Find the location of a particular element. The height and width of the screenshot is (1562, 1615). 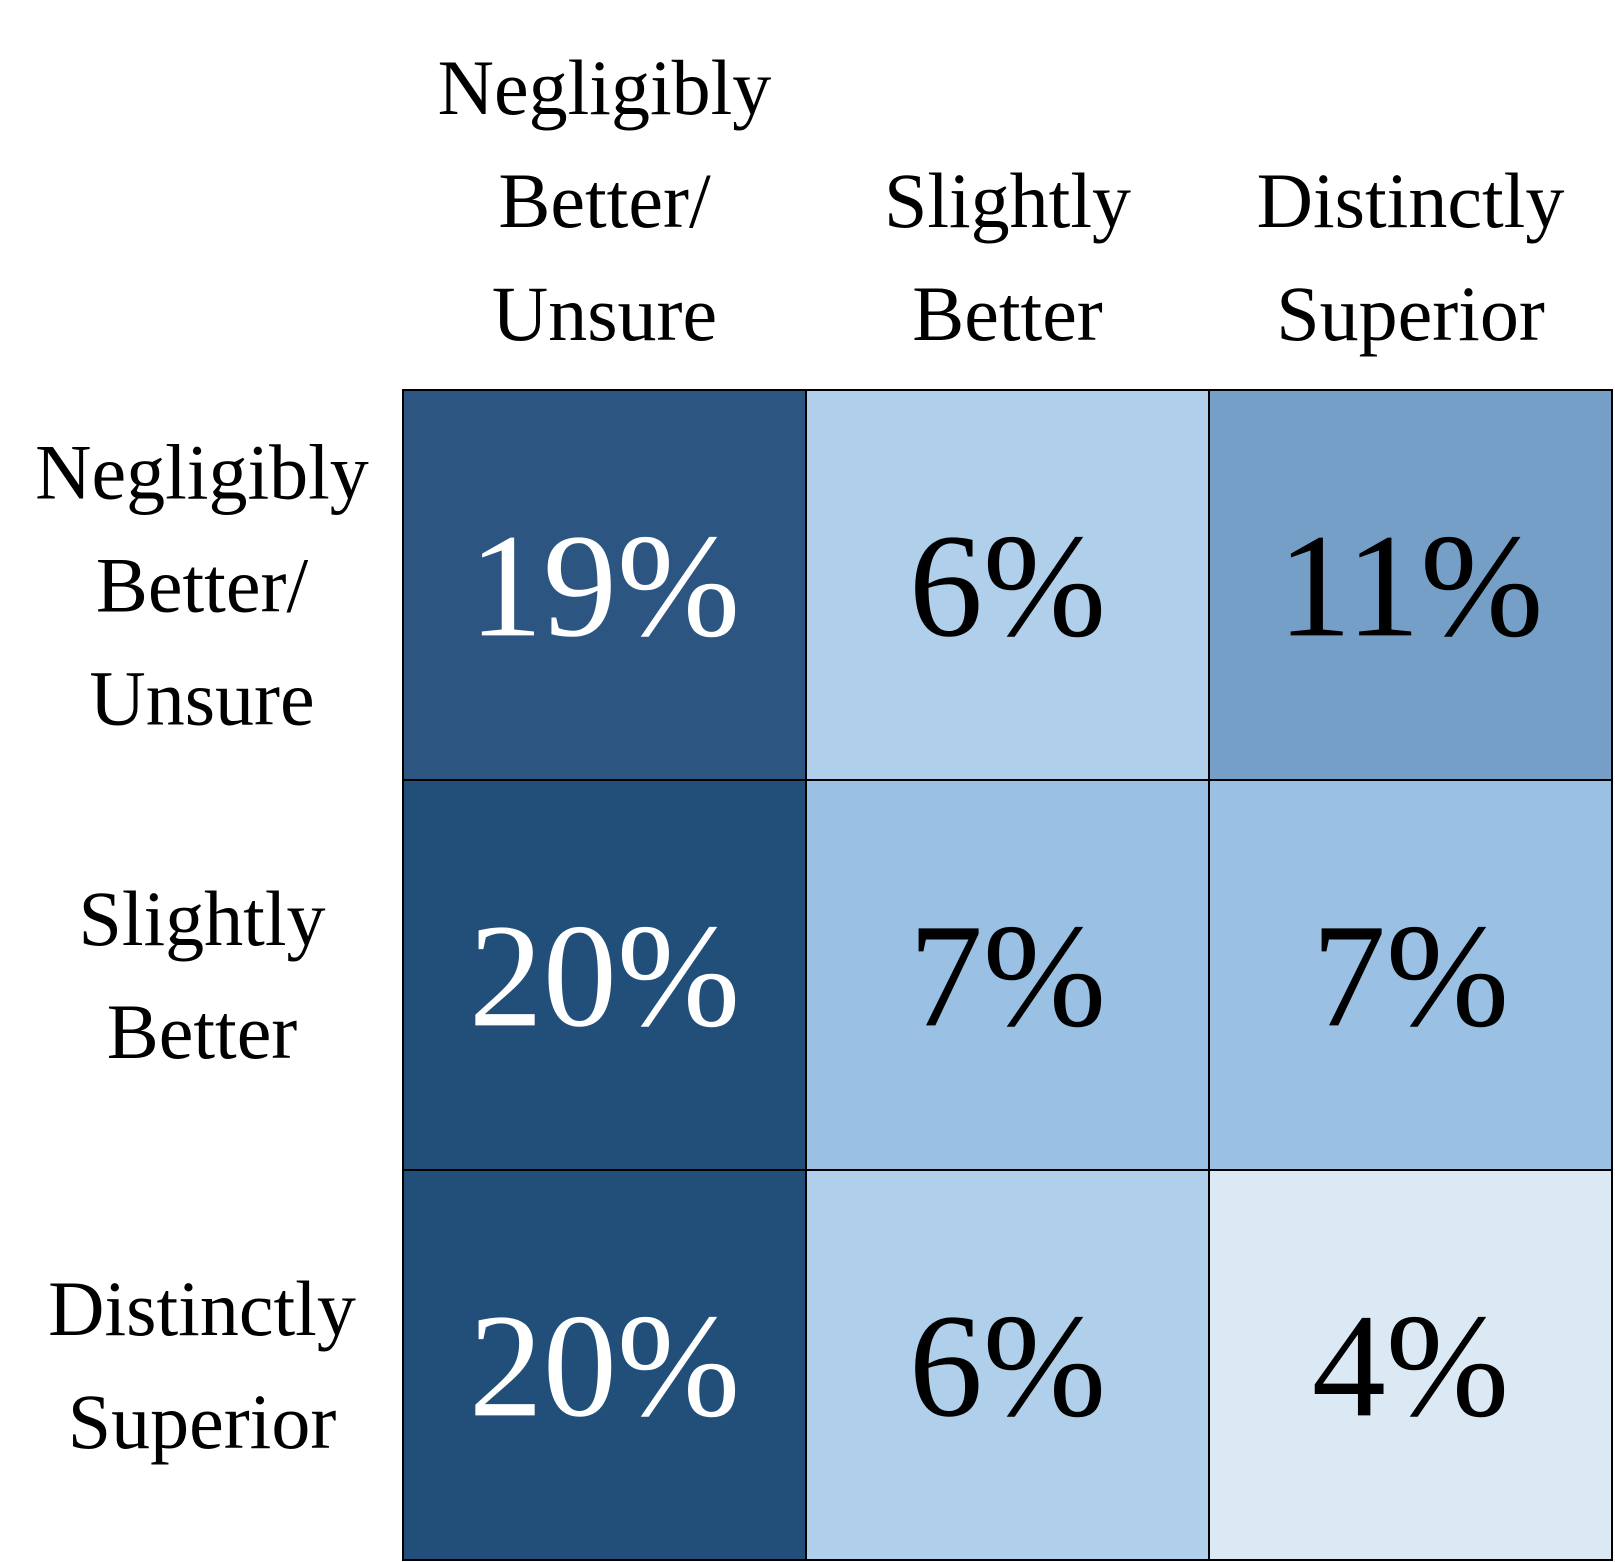

heatmap-cell-r3-c3 is located at coordinates (1410, 1365).